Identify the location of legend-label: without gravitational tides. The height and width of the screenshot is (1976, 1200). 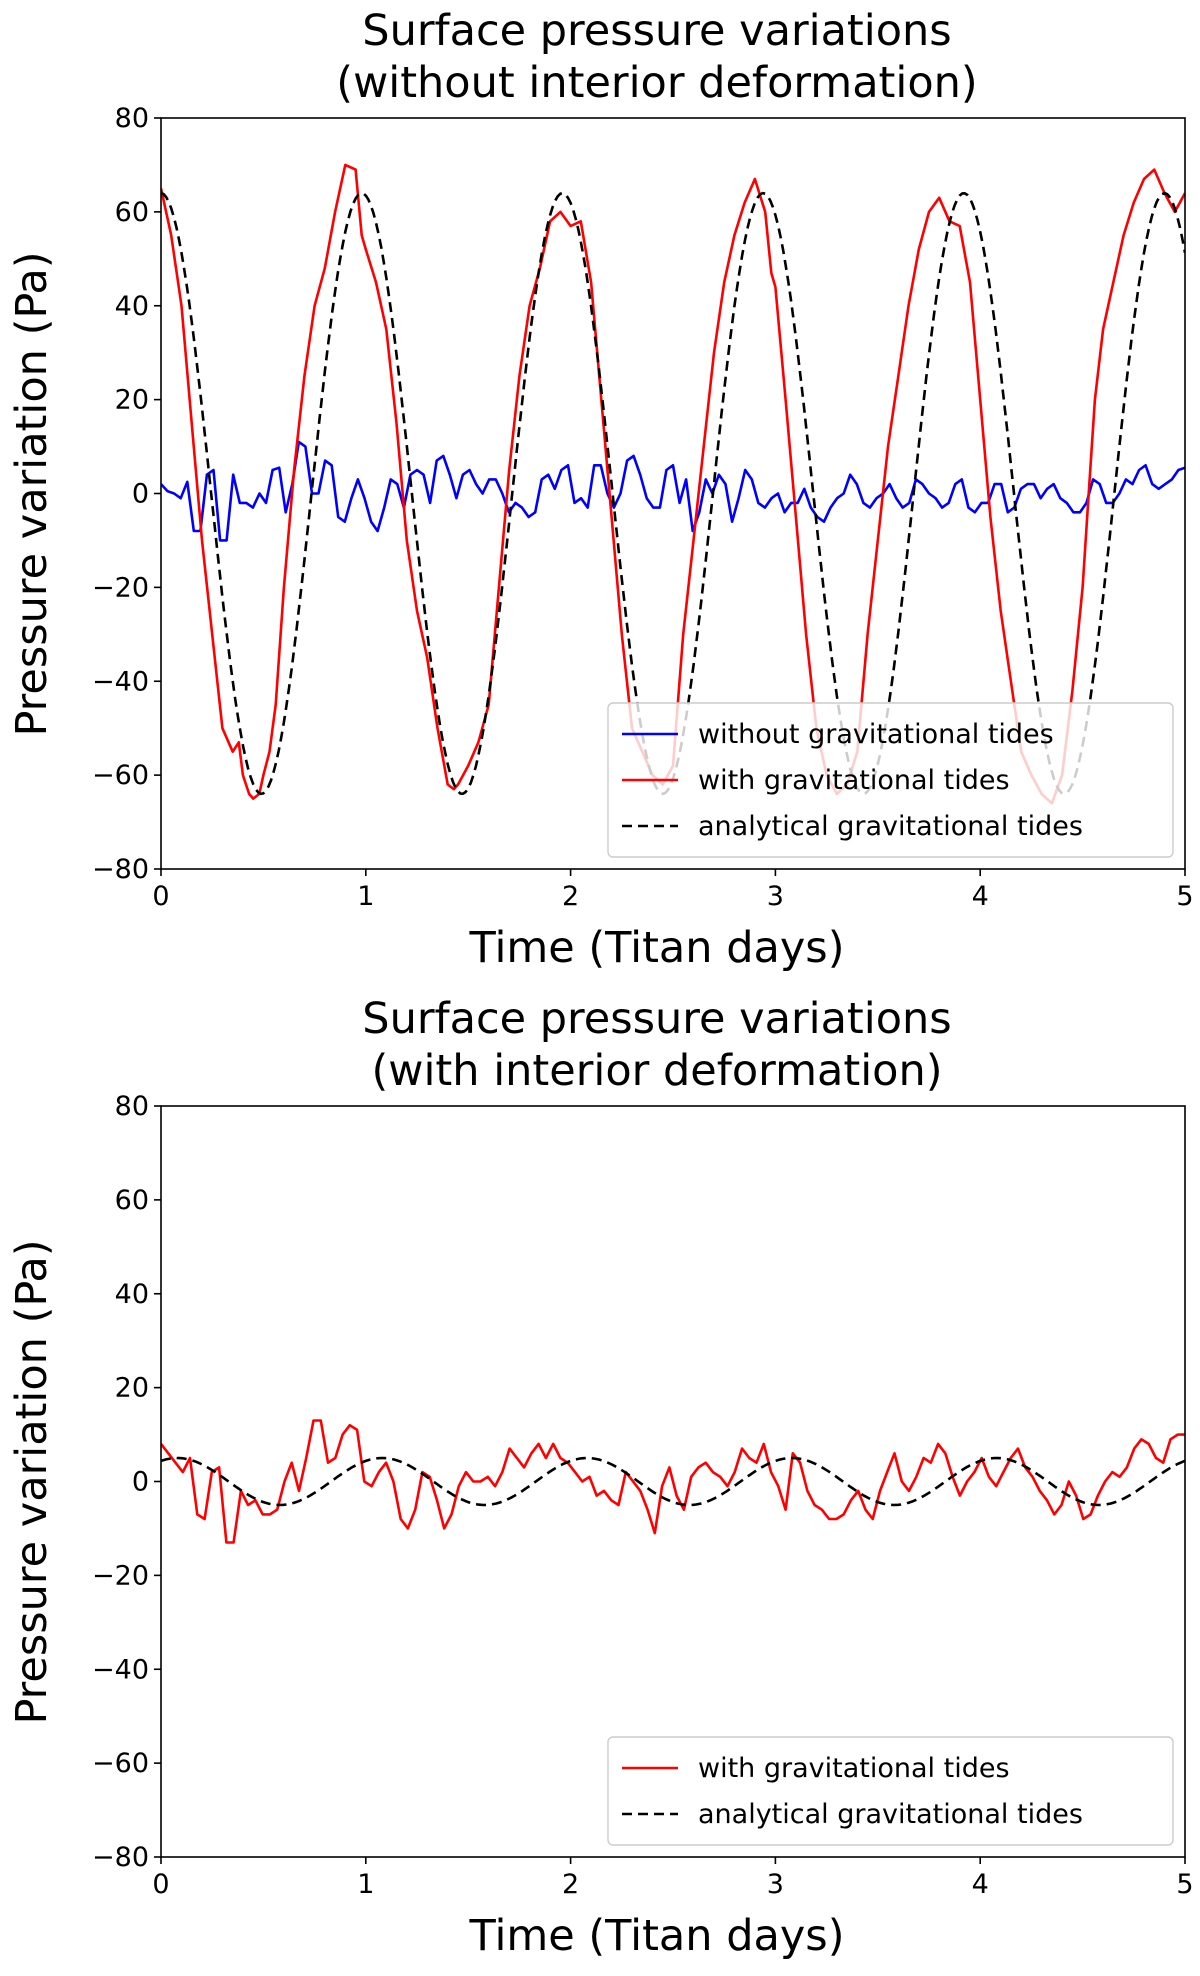
(876, 734).